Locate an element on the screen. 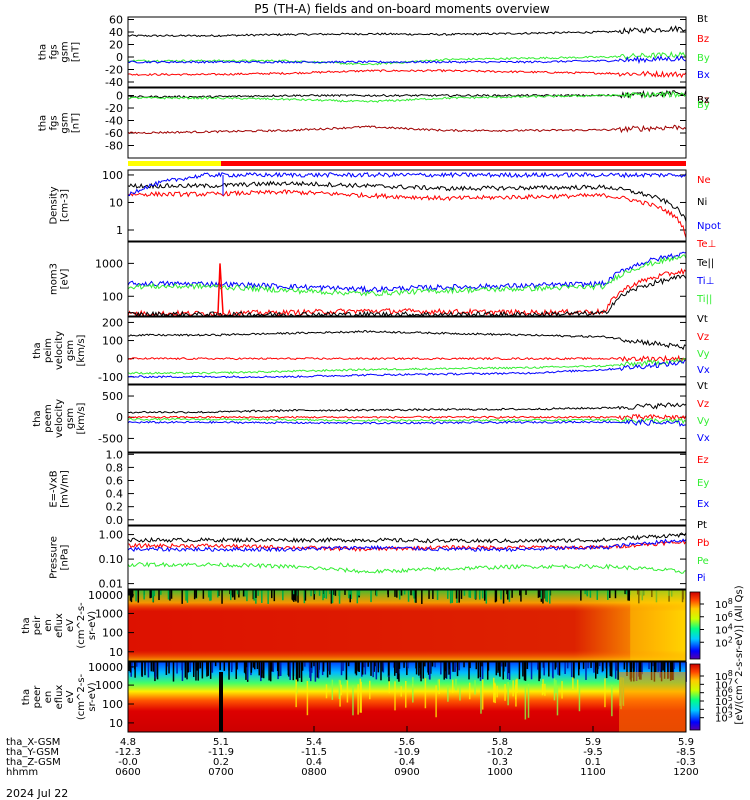  colorbar-tick-label: 103 is located at coordinates (724, 718).